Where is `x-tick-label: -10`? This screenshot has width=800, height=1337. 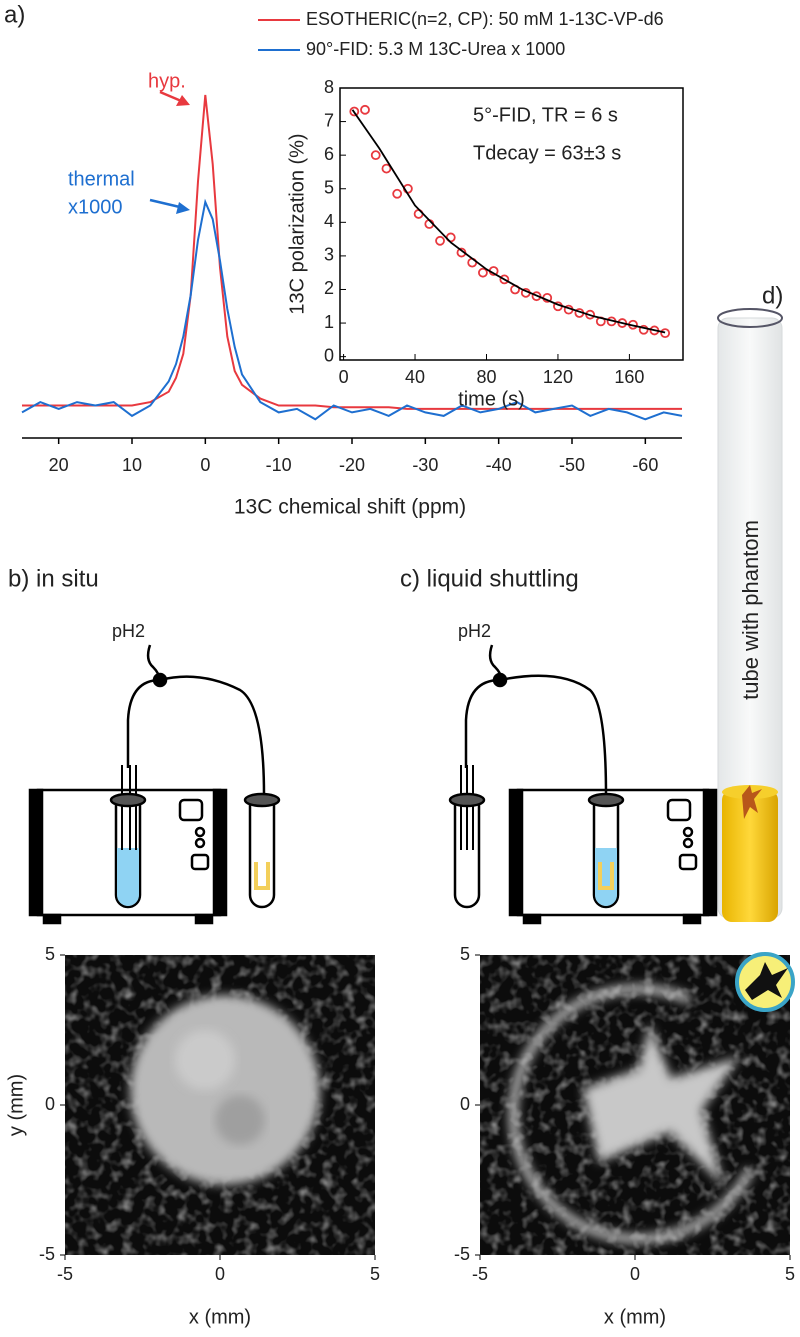 x-tick-label: -10 is located at coordinates (279, 465).